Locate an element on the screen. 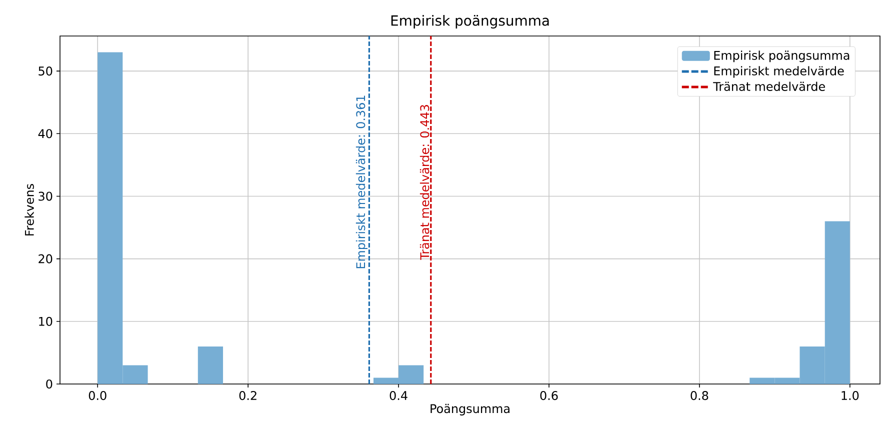 This screenshot has width=882, height=435. y-tick-label: 10 is located at coordinates (45, 321).